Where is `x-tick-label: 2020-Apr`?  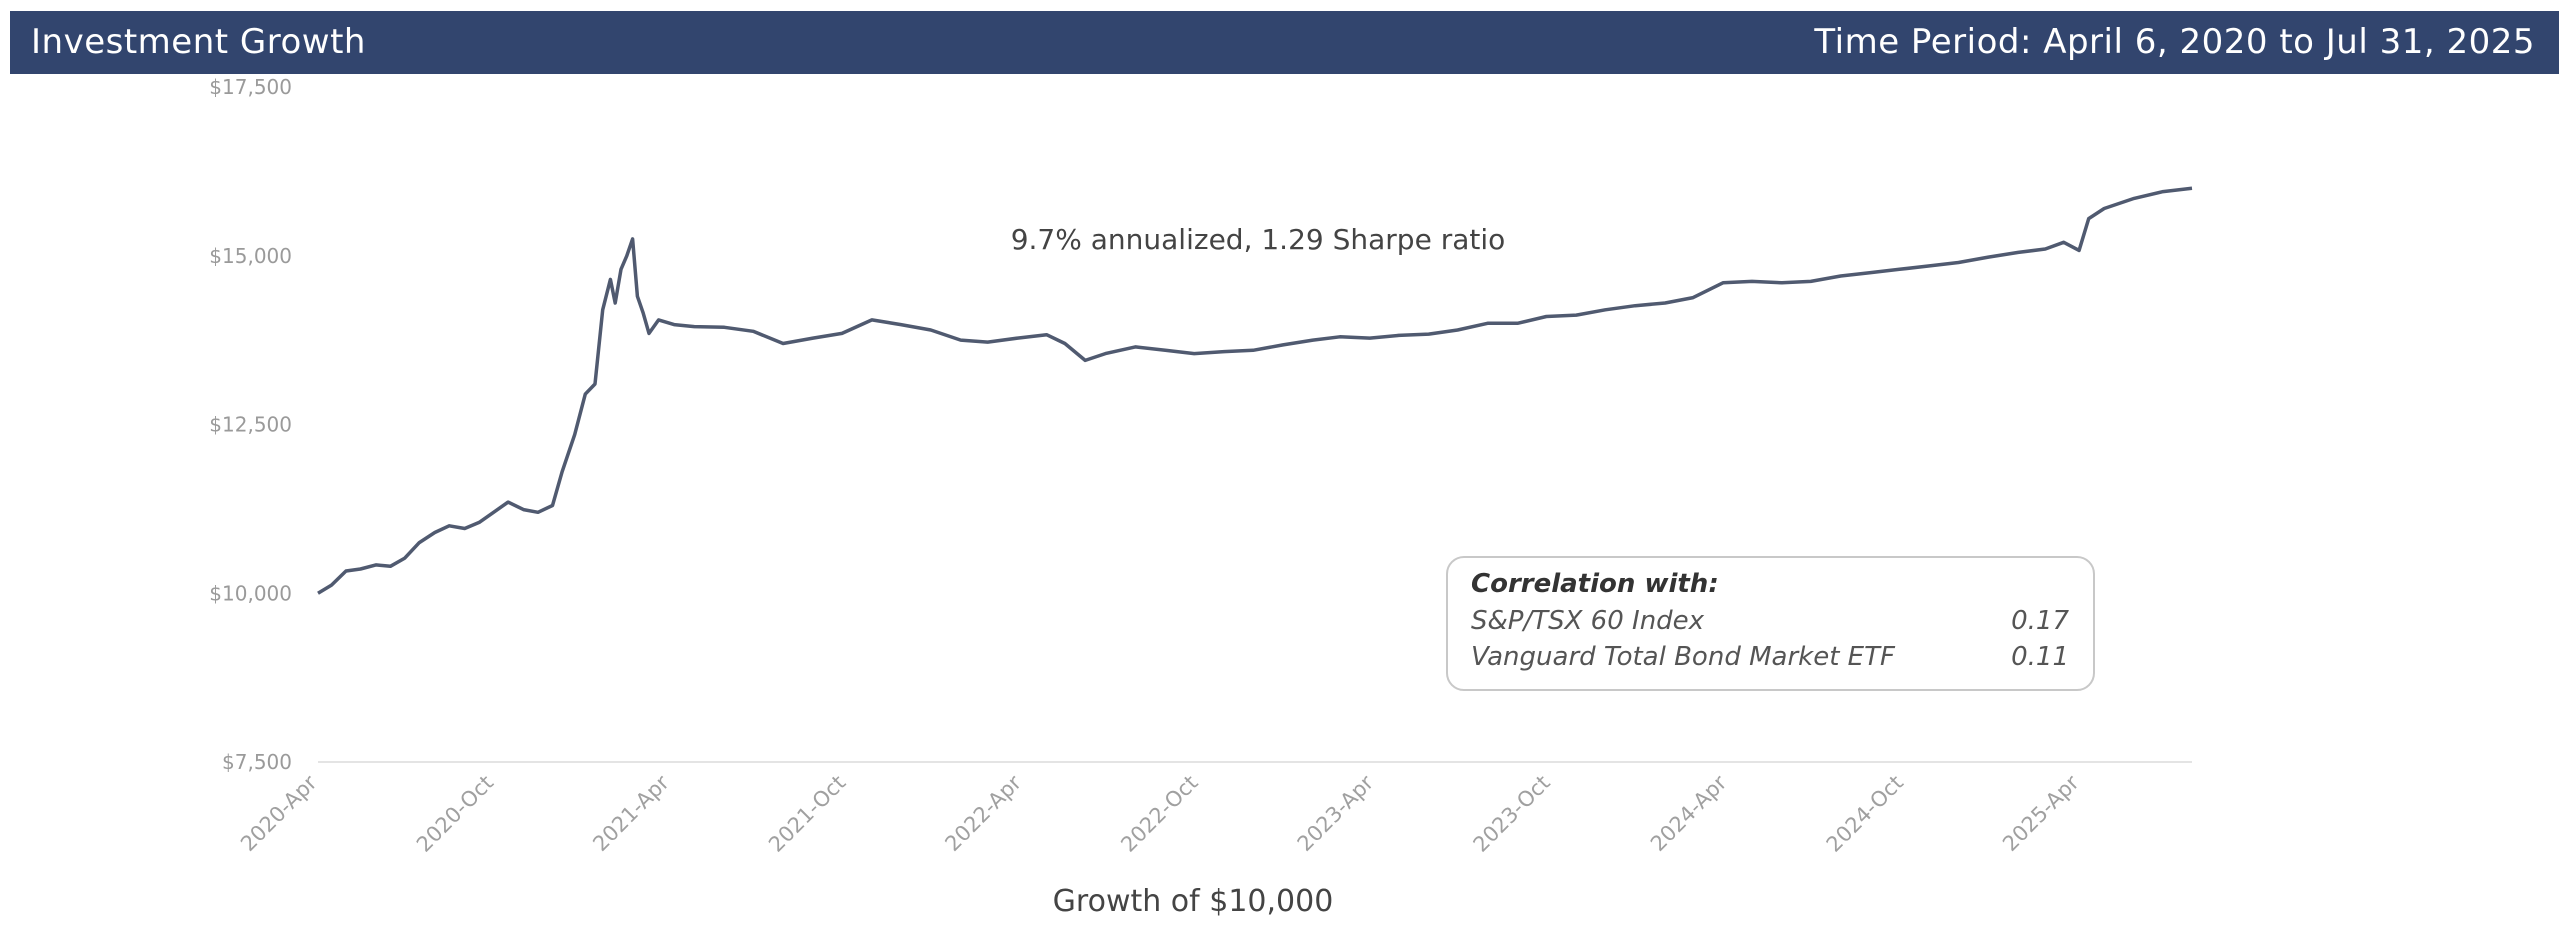
x-tick-label: 2020-Apr is located at coordinates (279, 813).